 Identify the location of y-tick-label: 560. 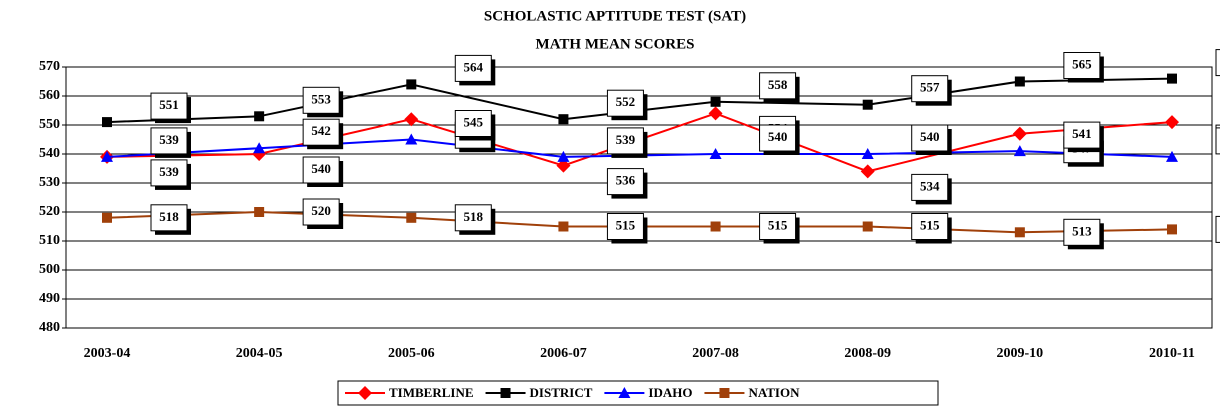
(49, 95).